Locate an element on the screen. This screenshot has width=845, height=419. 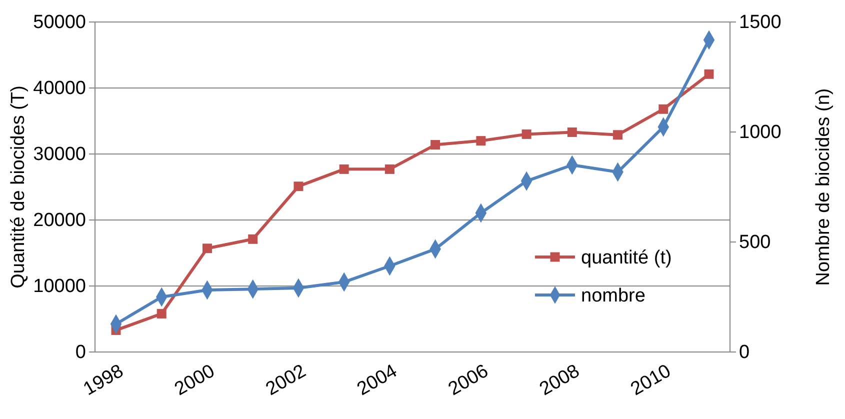
x-tick-label: 2010 is located at coordinates (651, 380).